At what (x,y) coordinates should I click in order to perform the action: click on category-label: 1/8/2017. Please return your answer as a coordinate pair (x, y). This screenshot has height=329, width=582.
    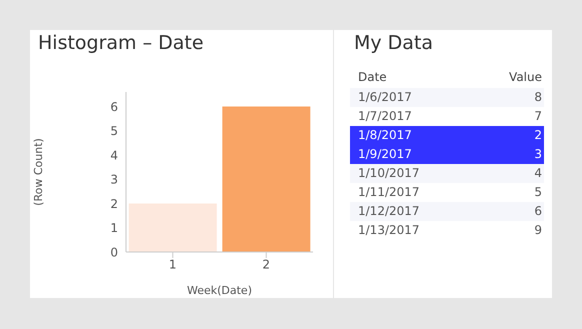
    Looking at the image, I should click on (385, 135).